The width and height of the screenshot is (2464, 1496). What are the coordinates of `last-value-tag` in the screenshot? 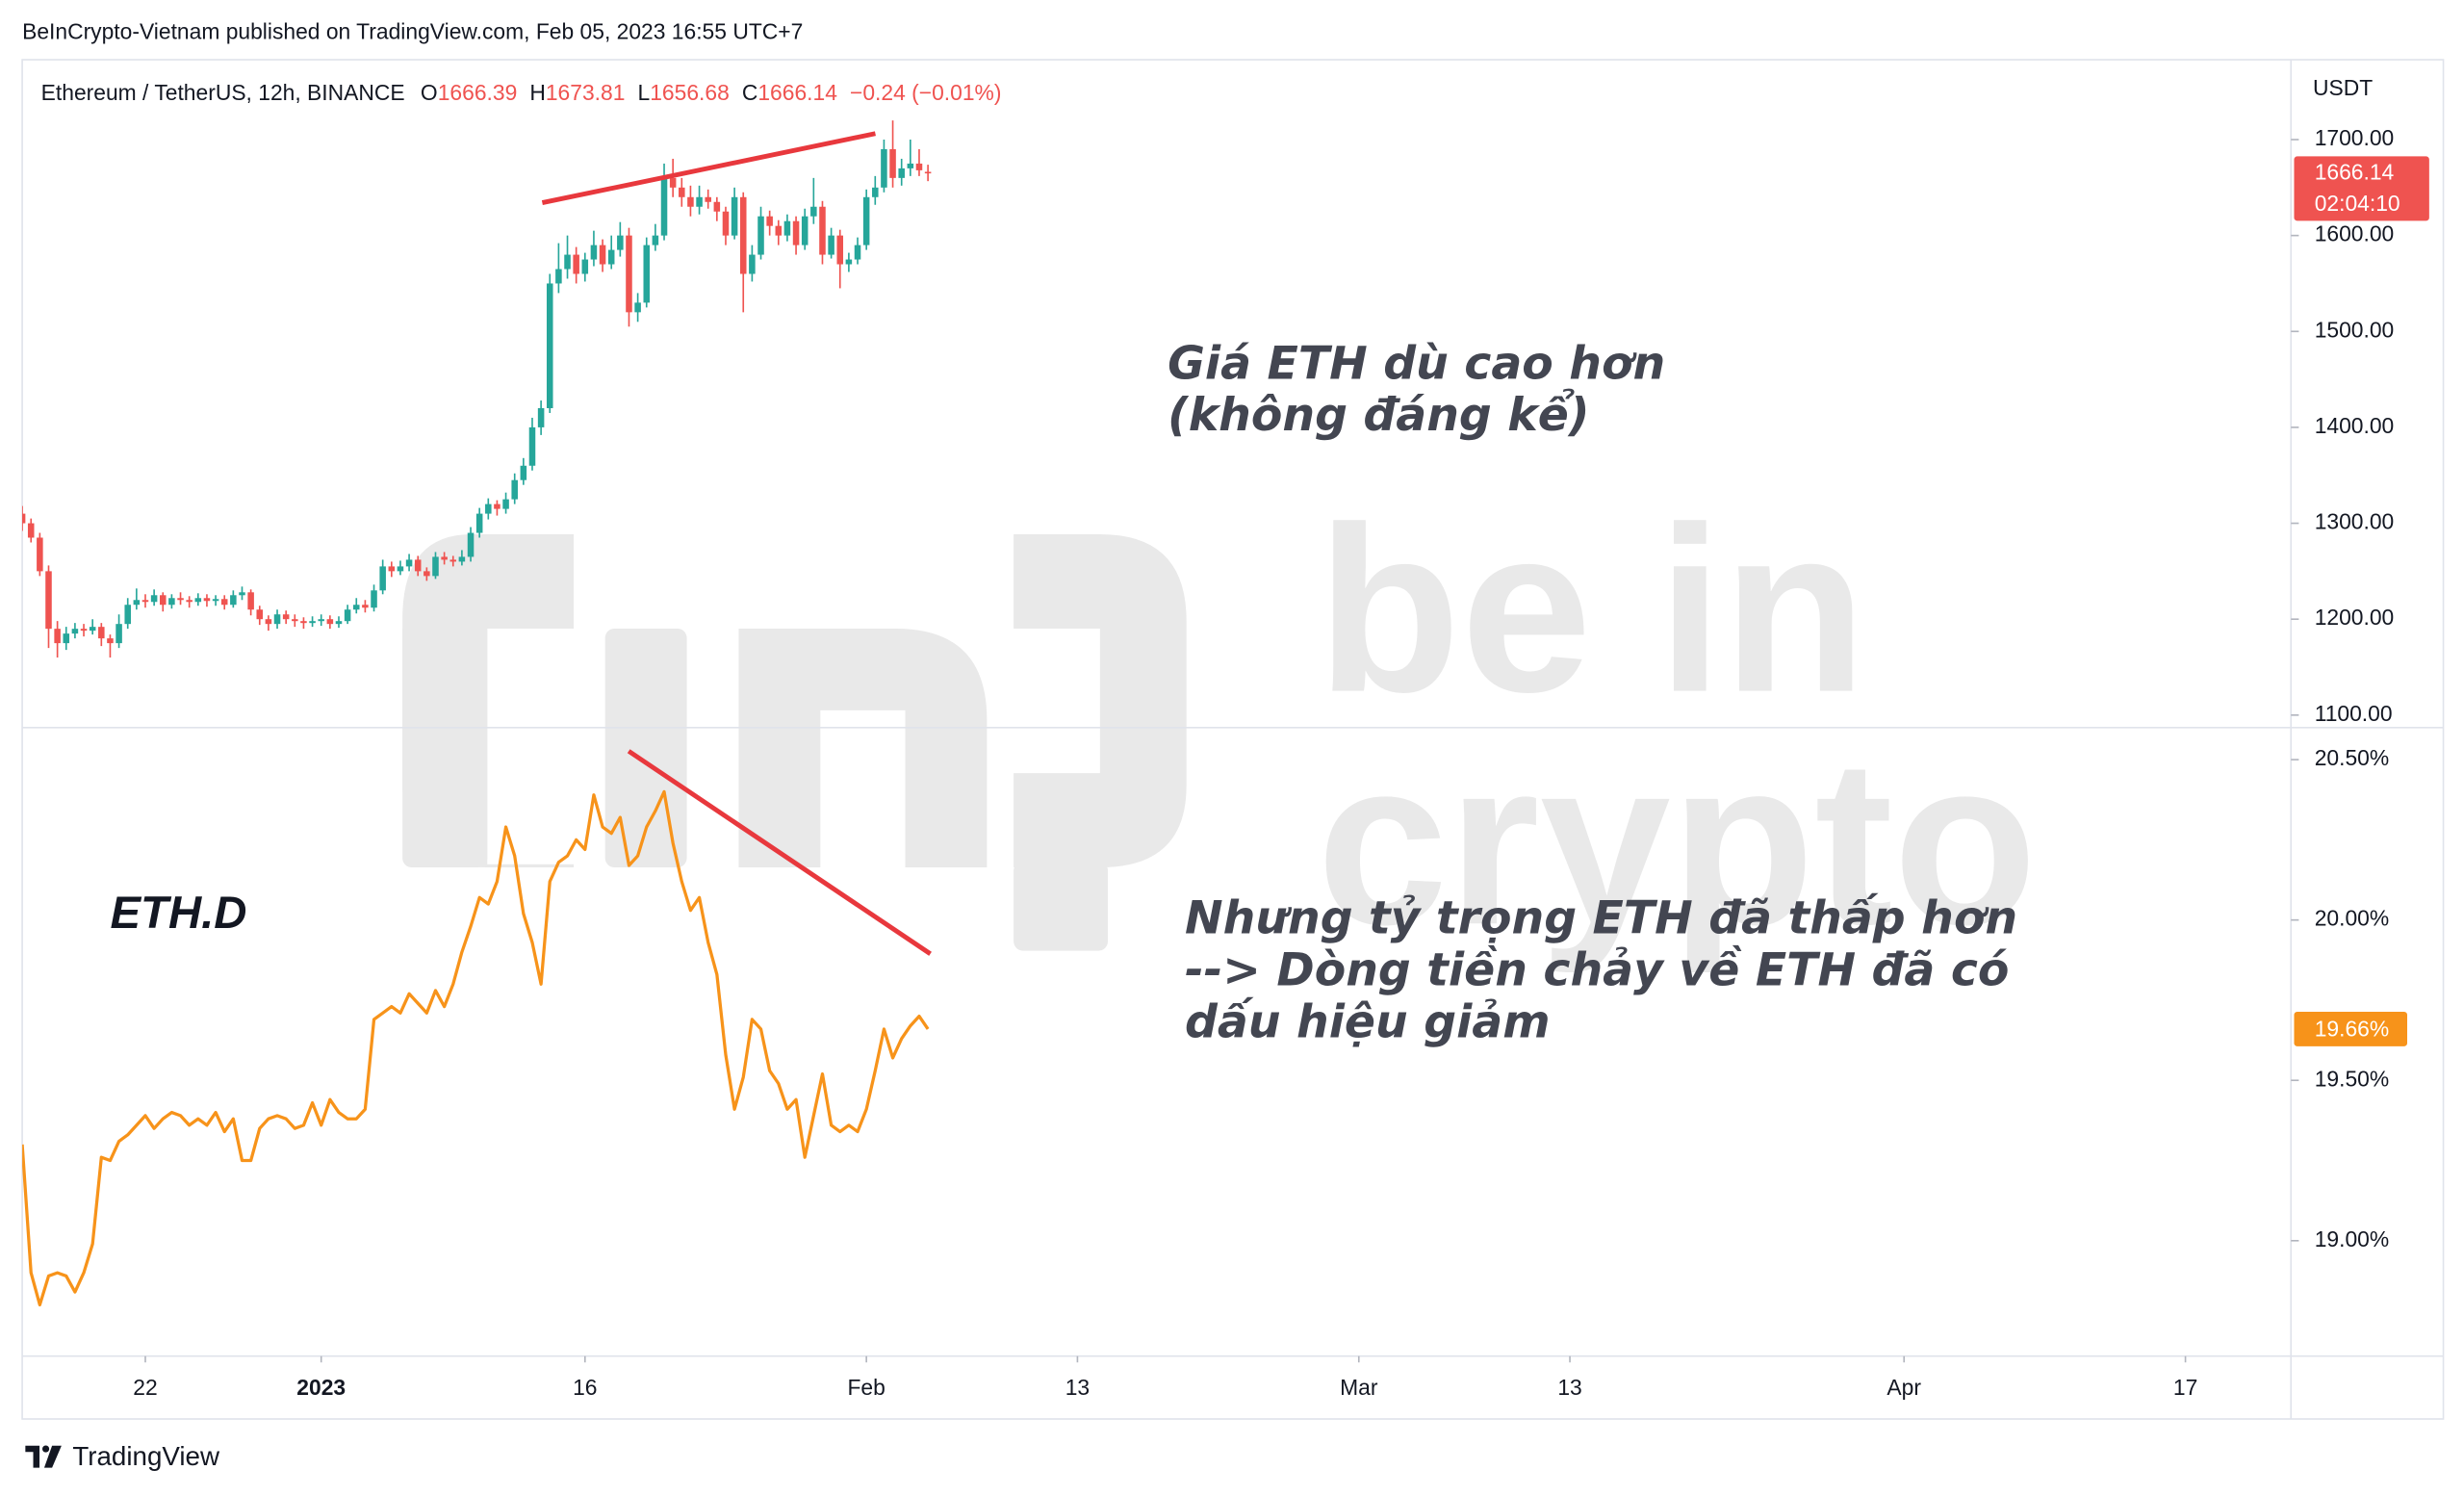 It's located at (2350, 1028).